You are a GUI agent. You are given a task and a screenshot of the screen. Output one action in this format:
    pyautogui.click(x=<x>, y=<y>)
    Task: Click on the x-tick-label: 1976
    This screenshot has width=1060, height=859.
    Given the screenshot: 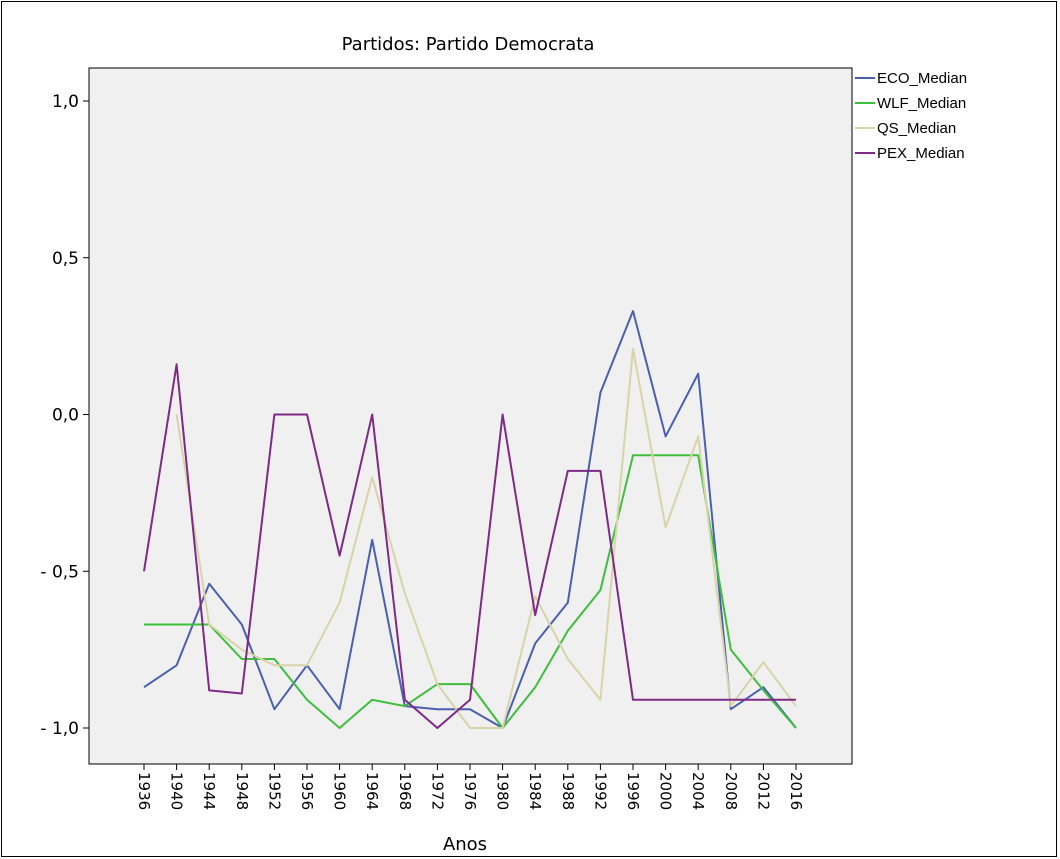 What is the action you would take?
    pyautogui.click(x=470, y=791)
    